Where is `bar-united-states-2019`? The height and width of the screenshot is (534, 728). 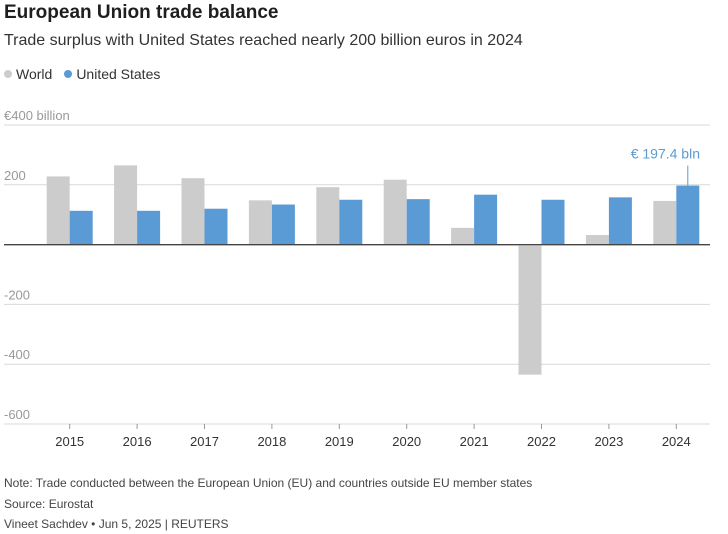
bar-united-states-2019 is located at coordinates (351, 222).